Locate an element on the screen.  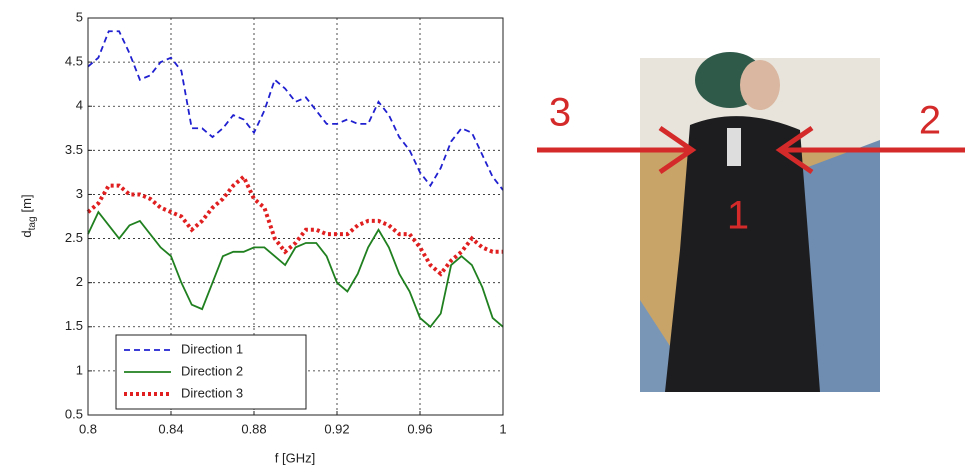
photo-label: 2 is located at coordinates (930, 121).